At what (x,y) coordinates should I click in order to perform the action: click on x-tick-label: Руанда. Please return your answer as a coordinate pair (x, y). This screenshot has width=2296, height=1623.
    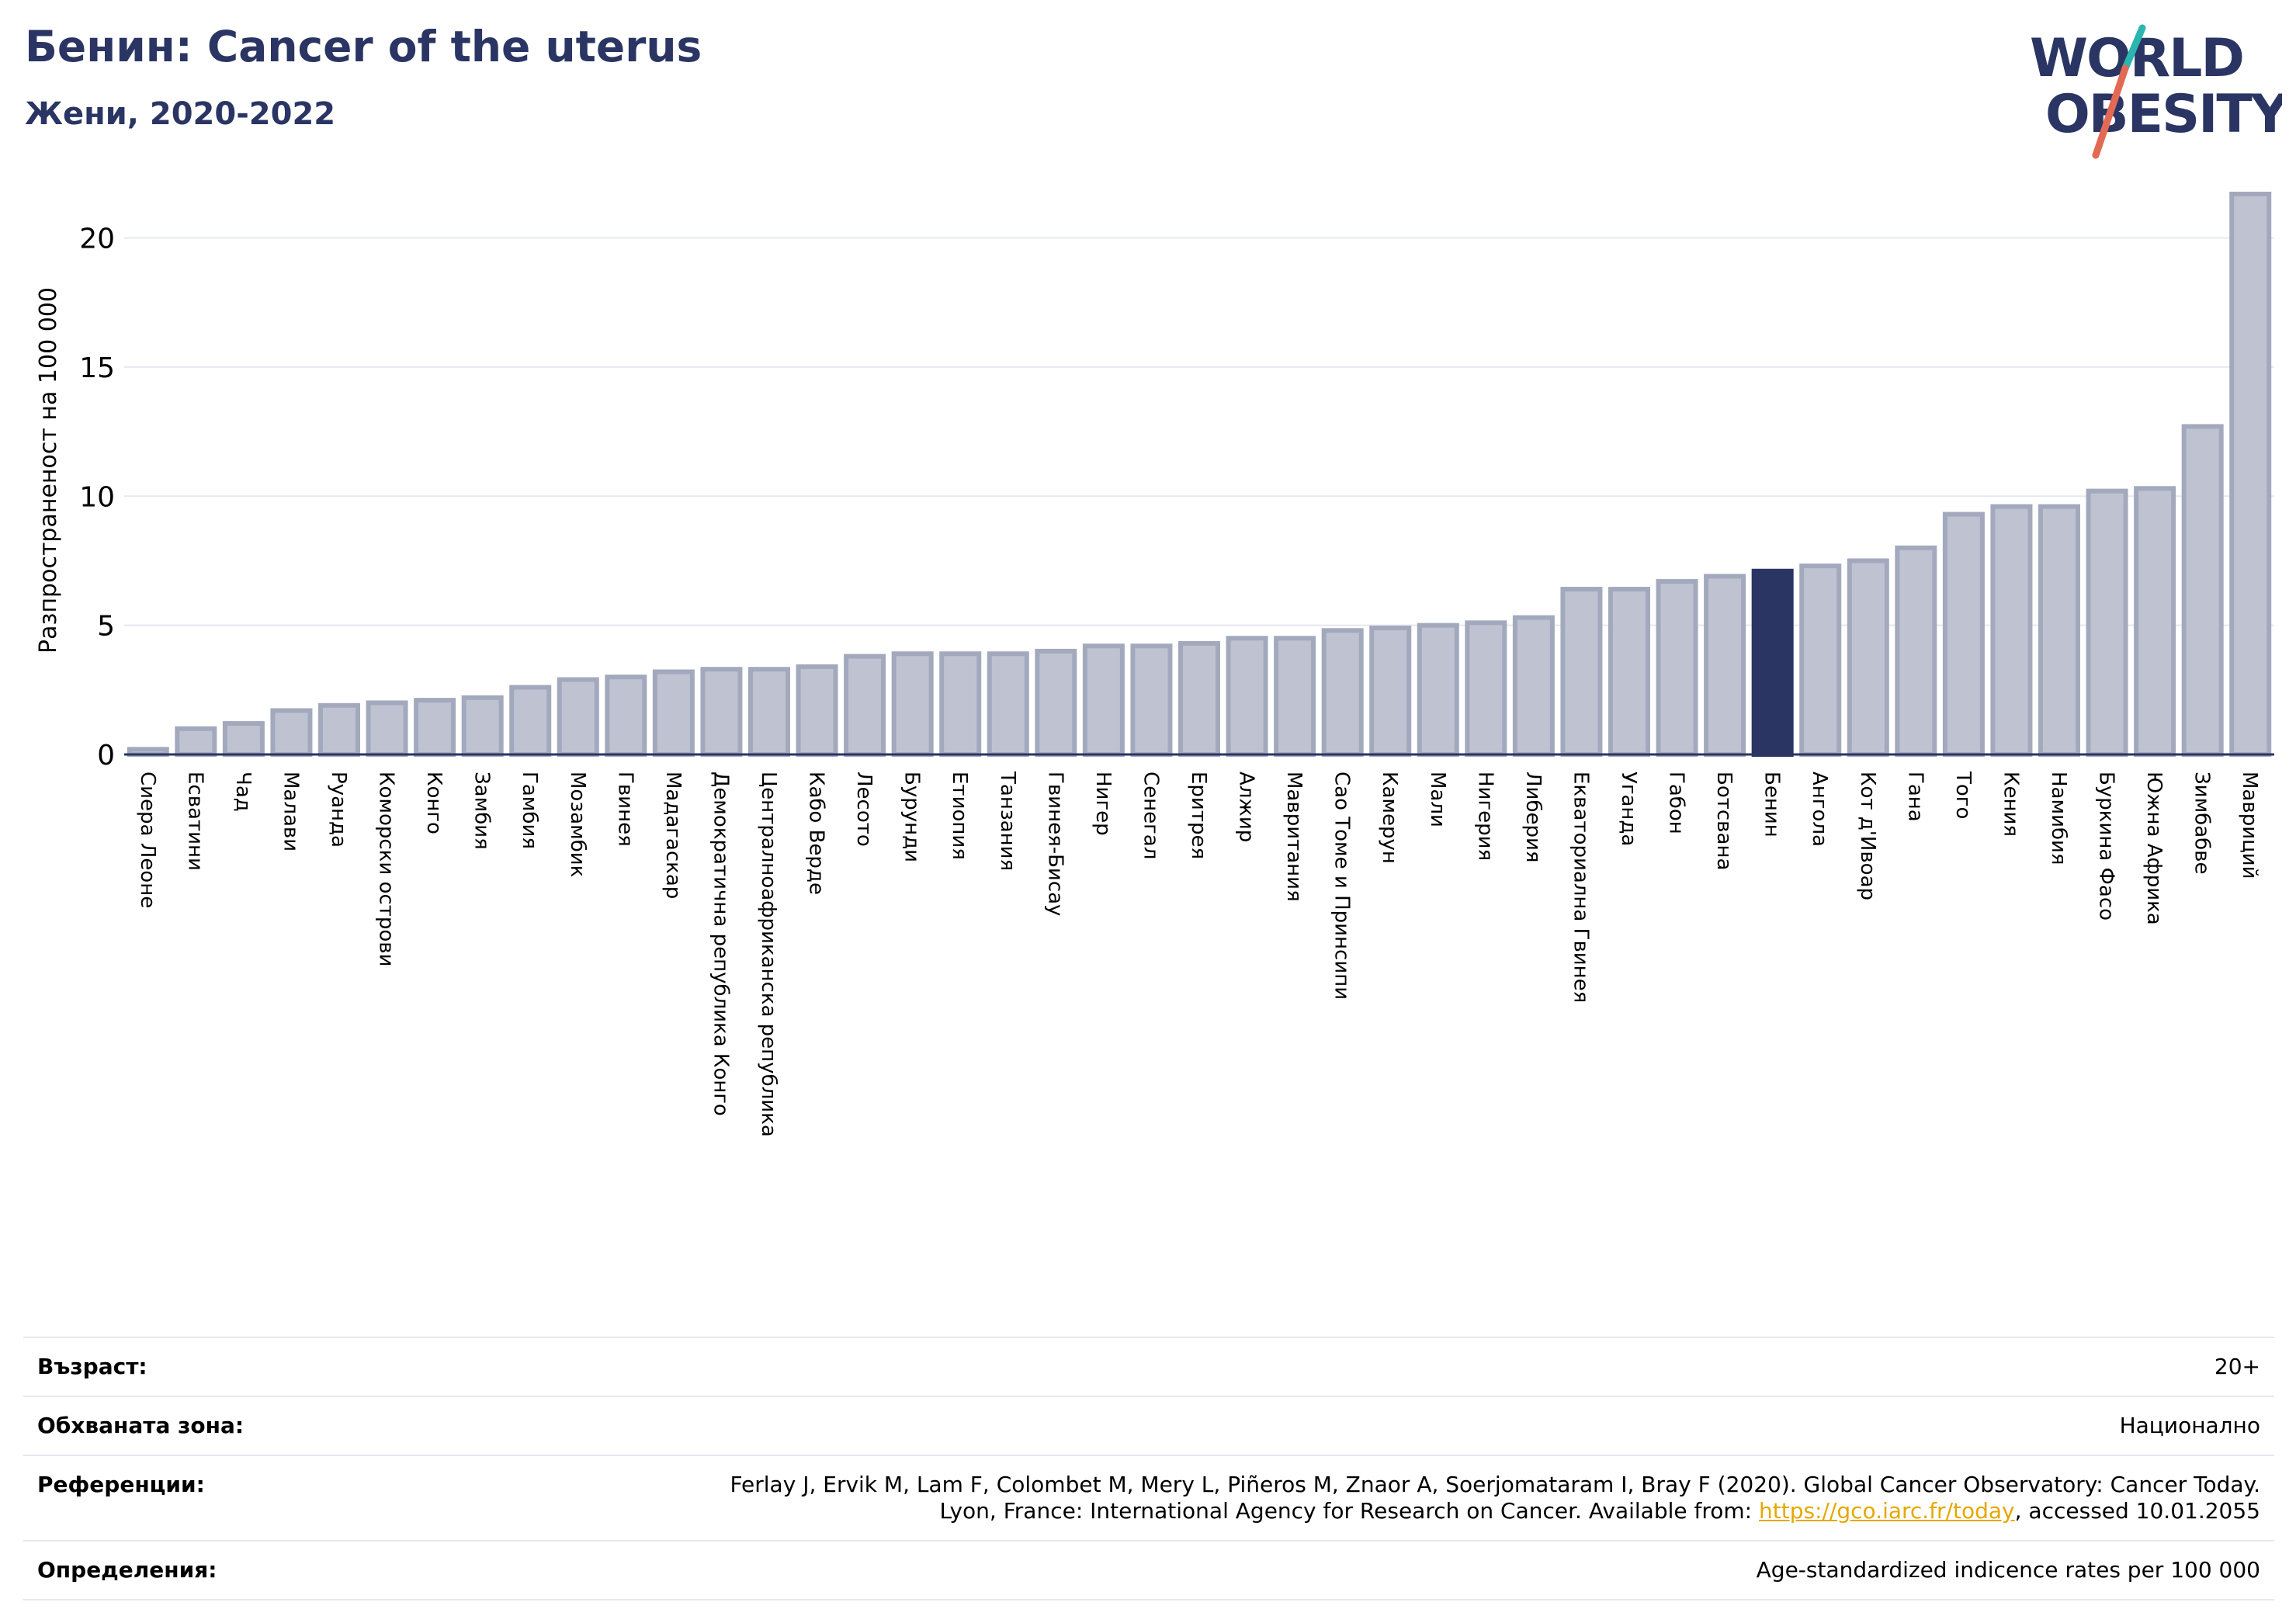
    Looking at the image, I should click on (338, 810).